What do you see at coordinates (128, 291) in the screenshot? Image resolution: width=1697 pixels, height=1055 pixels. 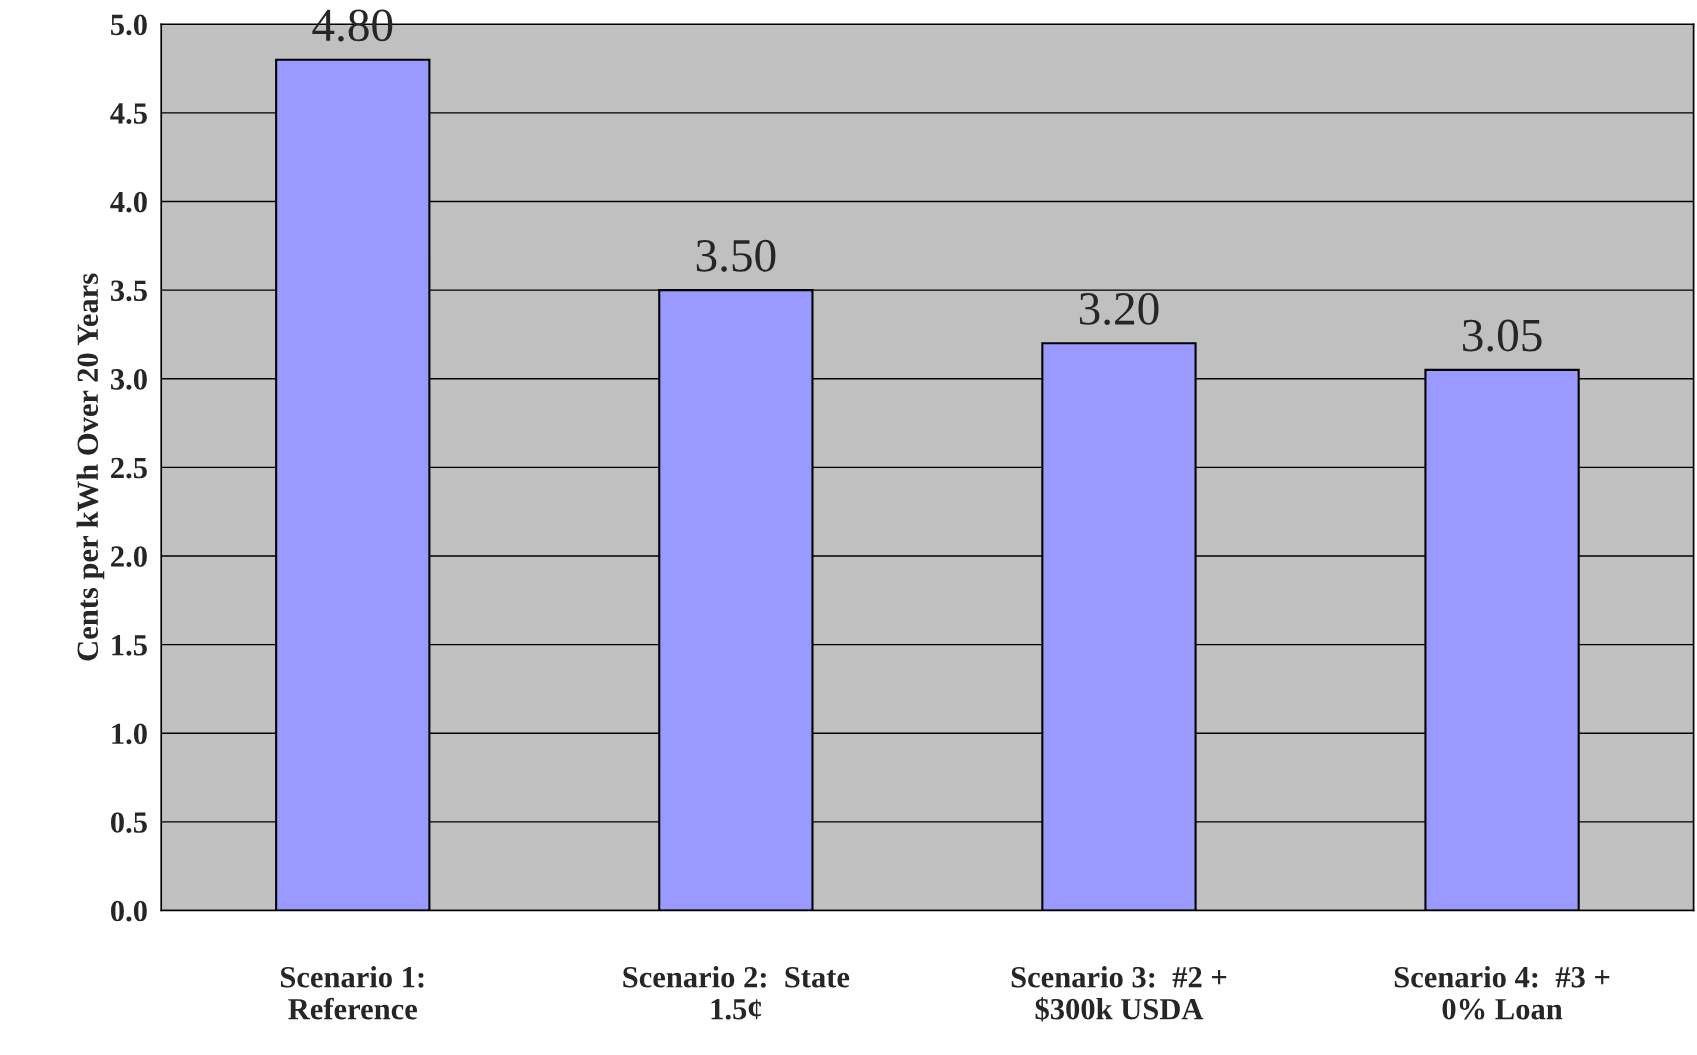 I see `y-tick-label: 3.5` at bounding box center [128, 291].